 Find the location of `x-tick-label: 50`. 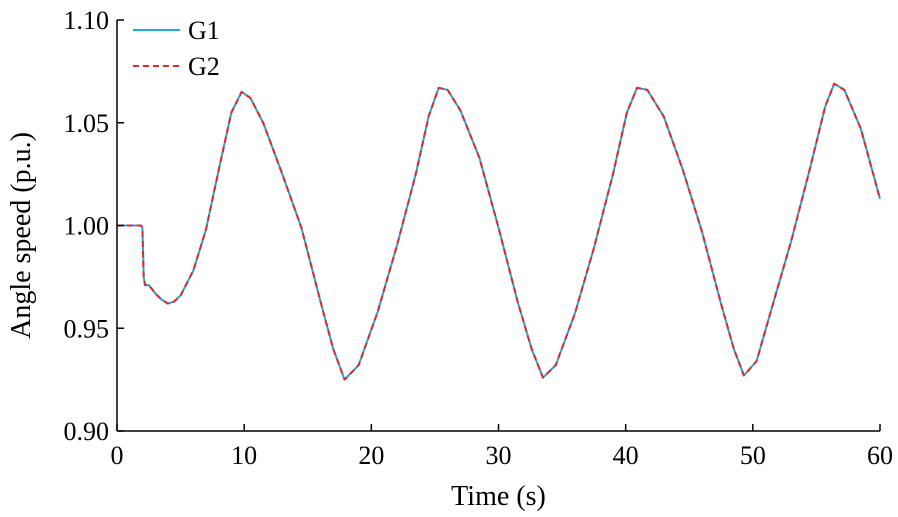

x-tick-label: 50 is located at coordinates (753, 455).